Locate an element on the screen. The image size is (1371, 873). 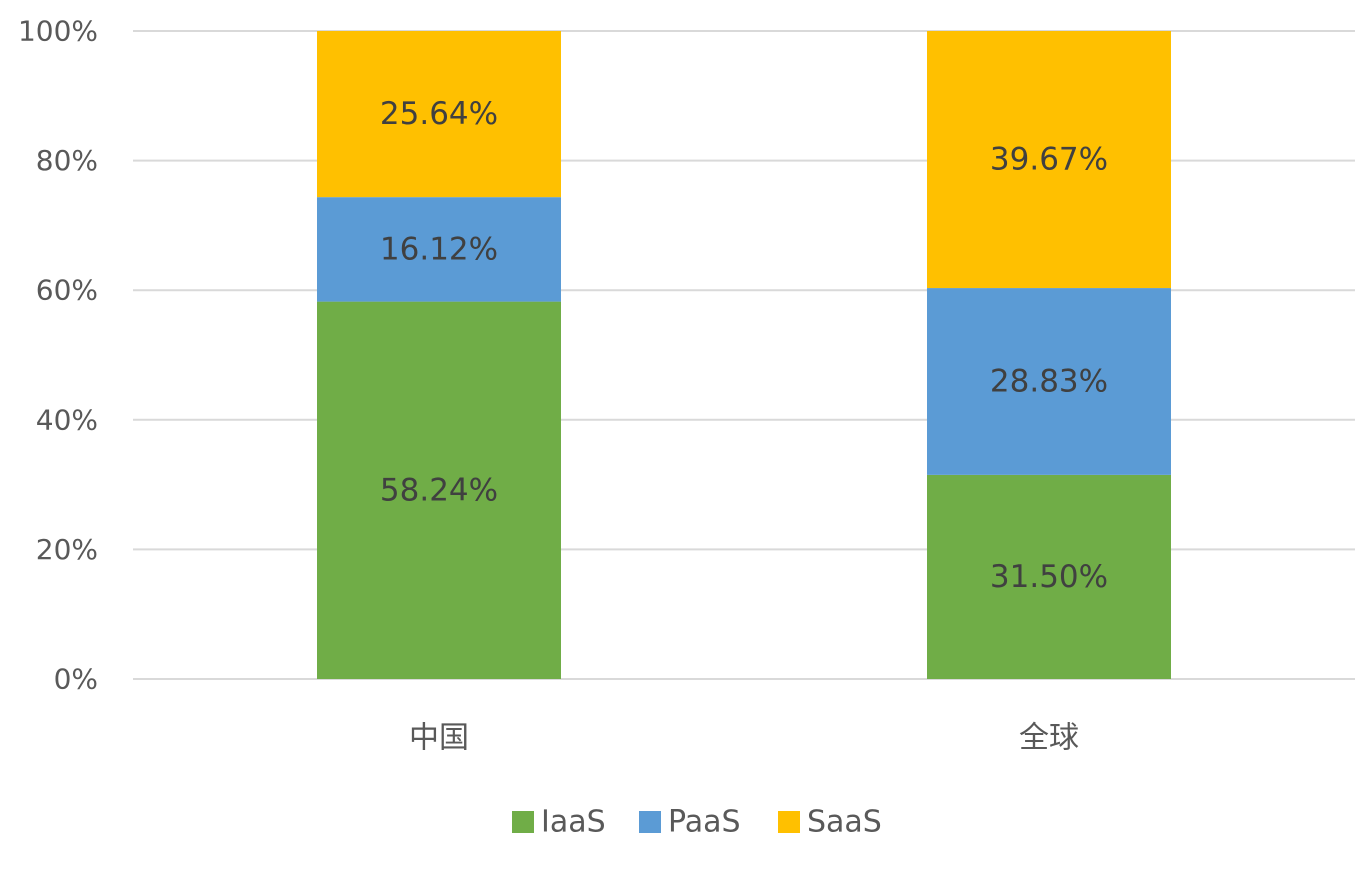
legend-swatch-iaas is located at coordinates (523, 822).